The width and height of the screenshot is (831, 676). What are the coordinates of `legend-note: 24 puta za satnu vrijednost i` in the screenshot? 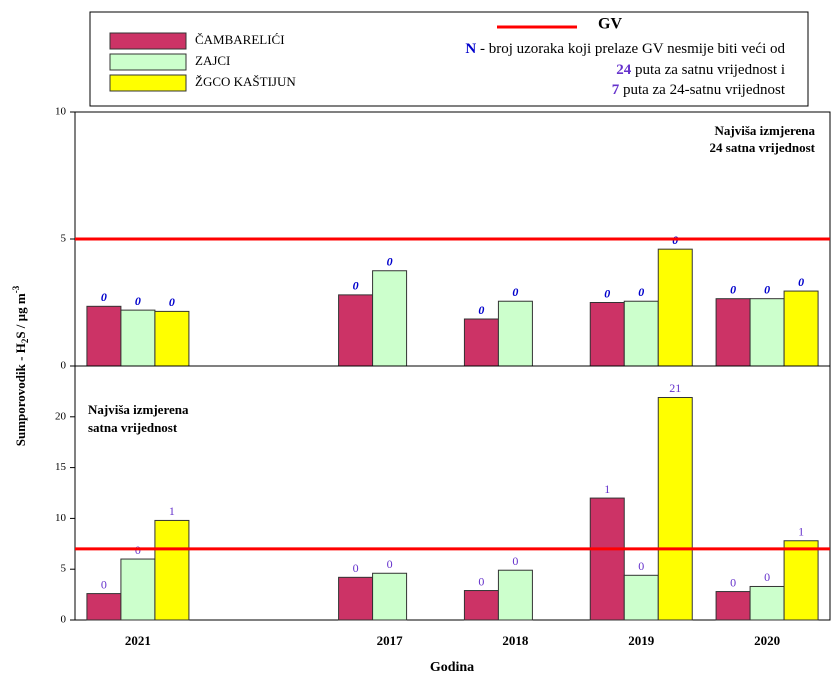 It's located at (700, 70).